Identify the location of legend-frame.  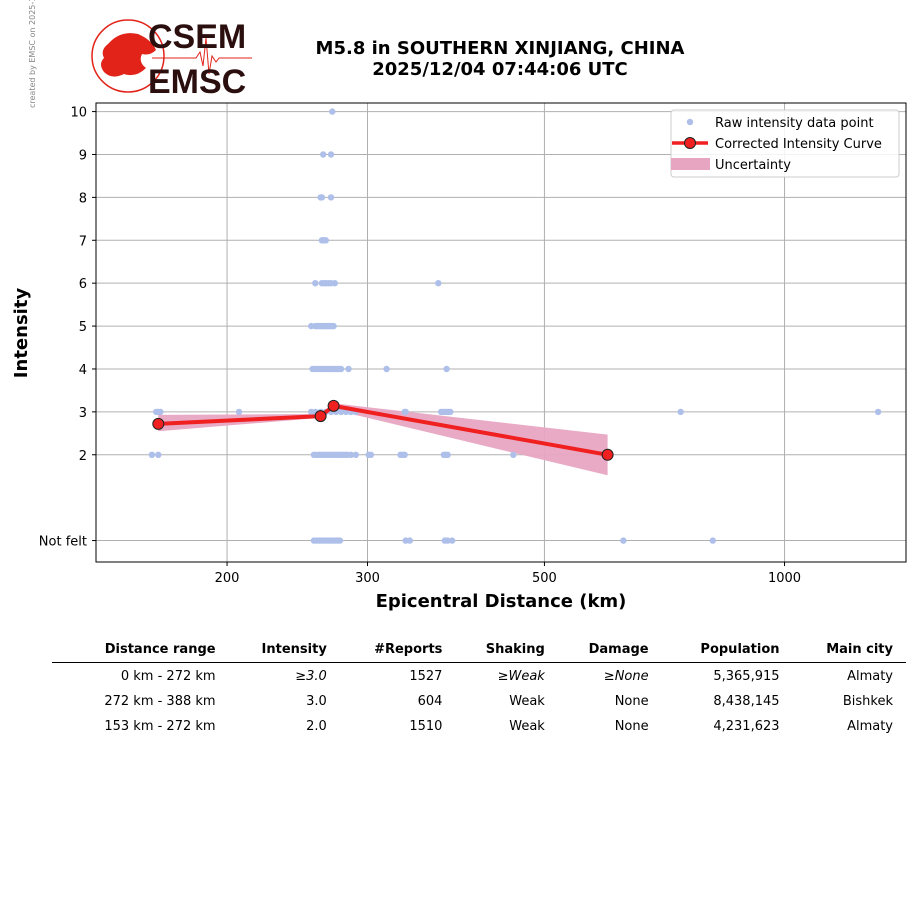
(785, 143).